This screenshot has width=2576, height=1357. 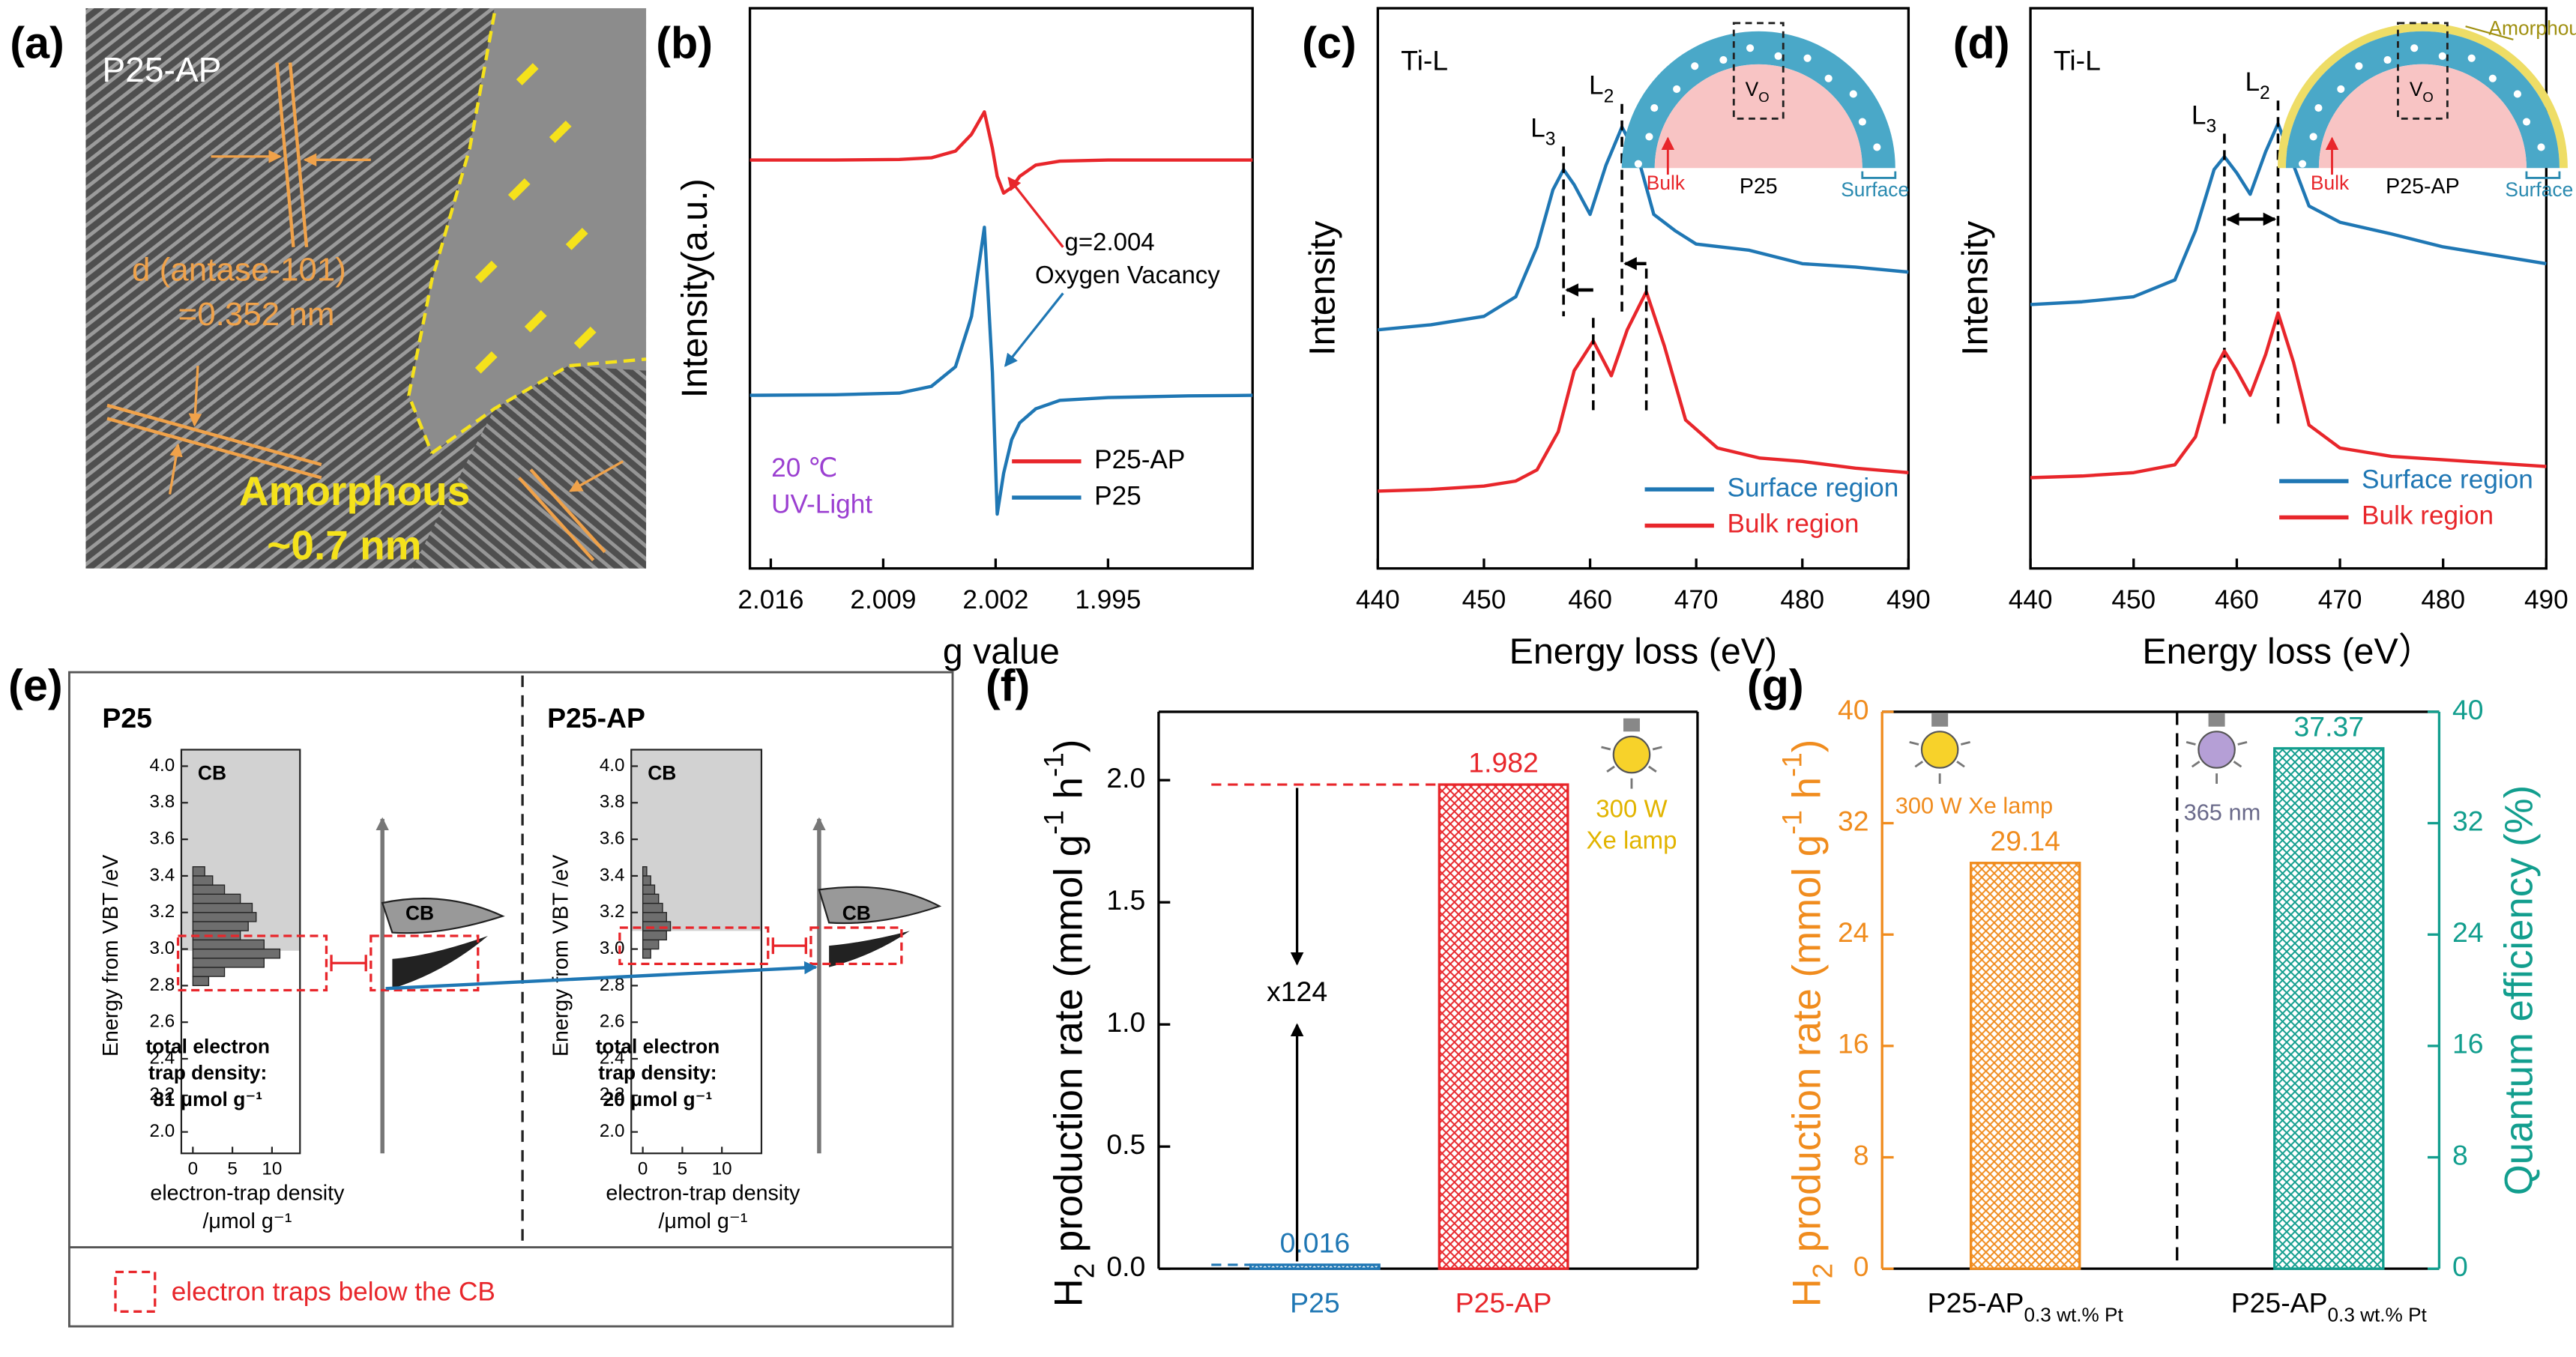 I want to click on trap-density-text: 20 μmol g⁻¹, so click(x=658, y=1099).